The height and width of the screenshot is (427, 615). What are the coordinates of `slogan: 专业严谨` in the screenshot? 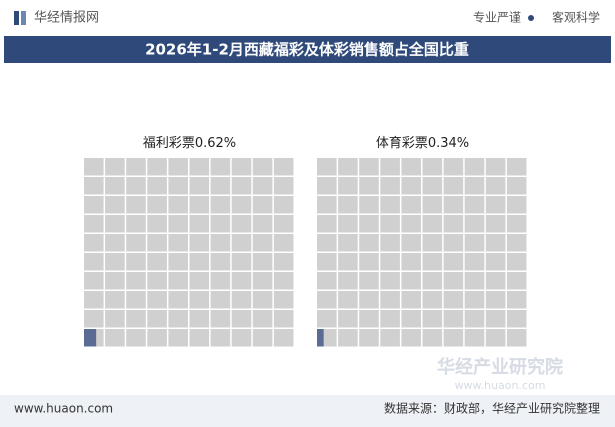 It's located at (497, 17).